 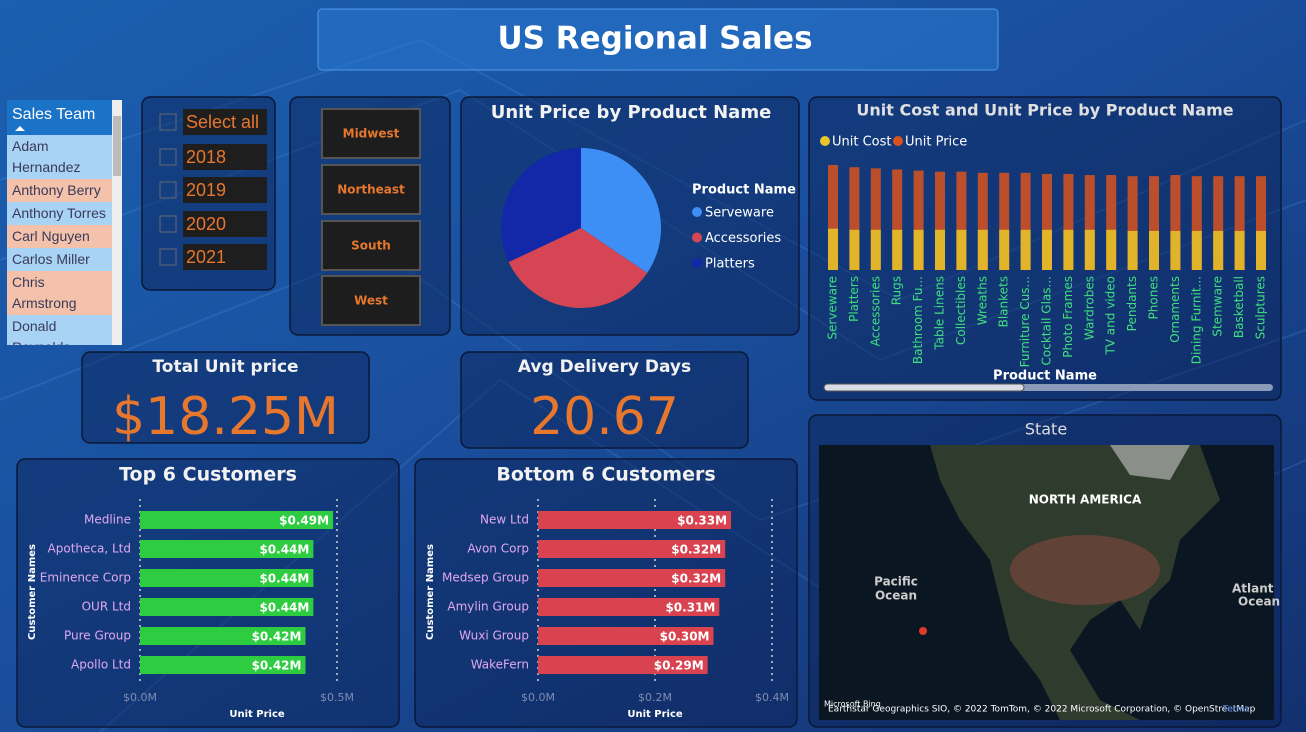 I want to click on region-label: South, so click(x=371, y=246).